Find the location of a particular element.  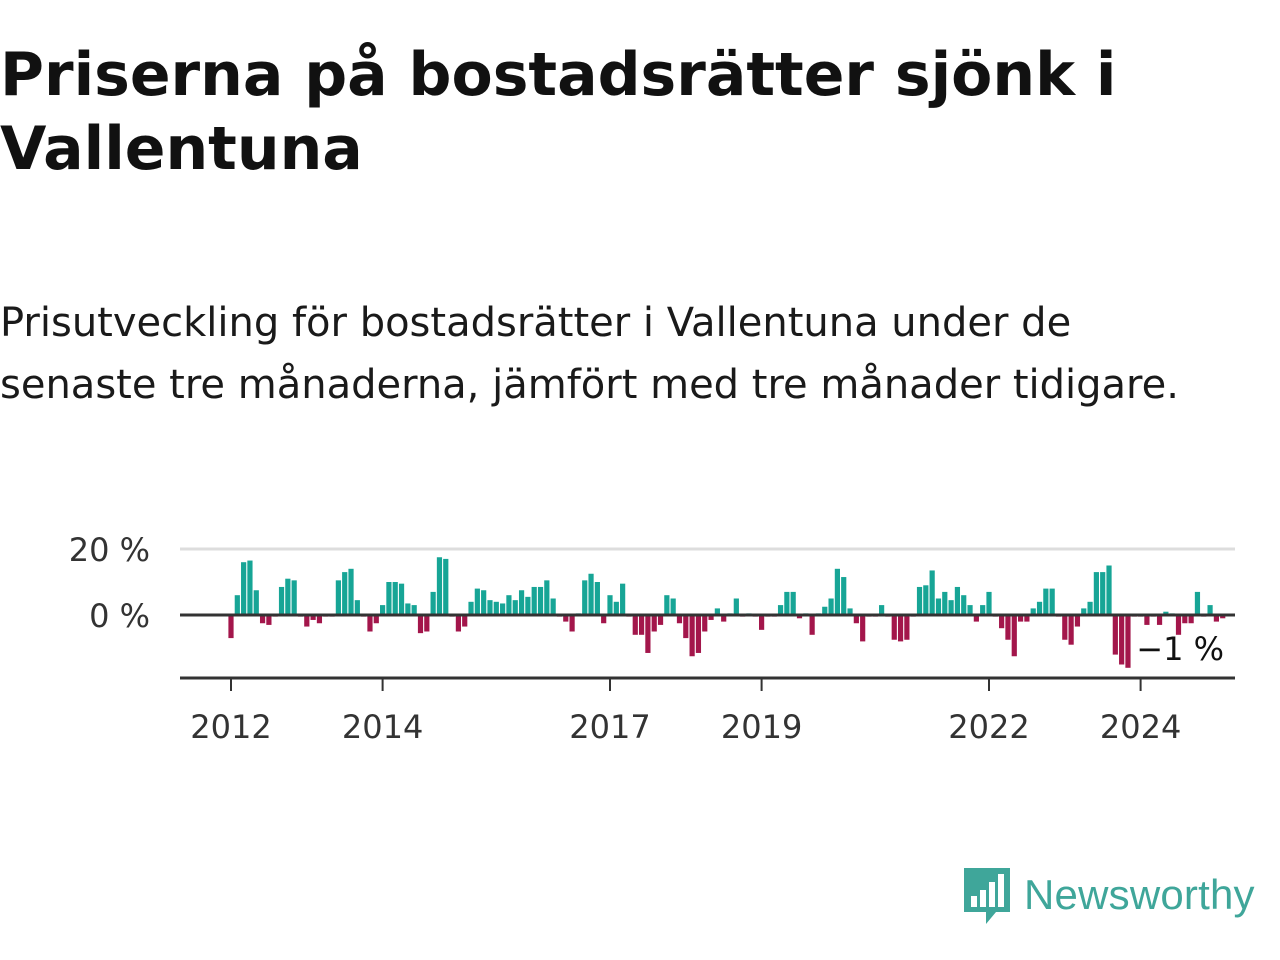

newsworthy-logo: Newsworthy is located at coordinates (1121, 895).